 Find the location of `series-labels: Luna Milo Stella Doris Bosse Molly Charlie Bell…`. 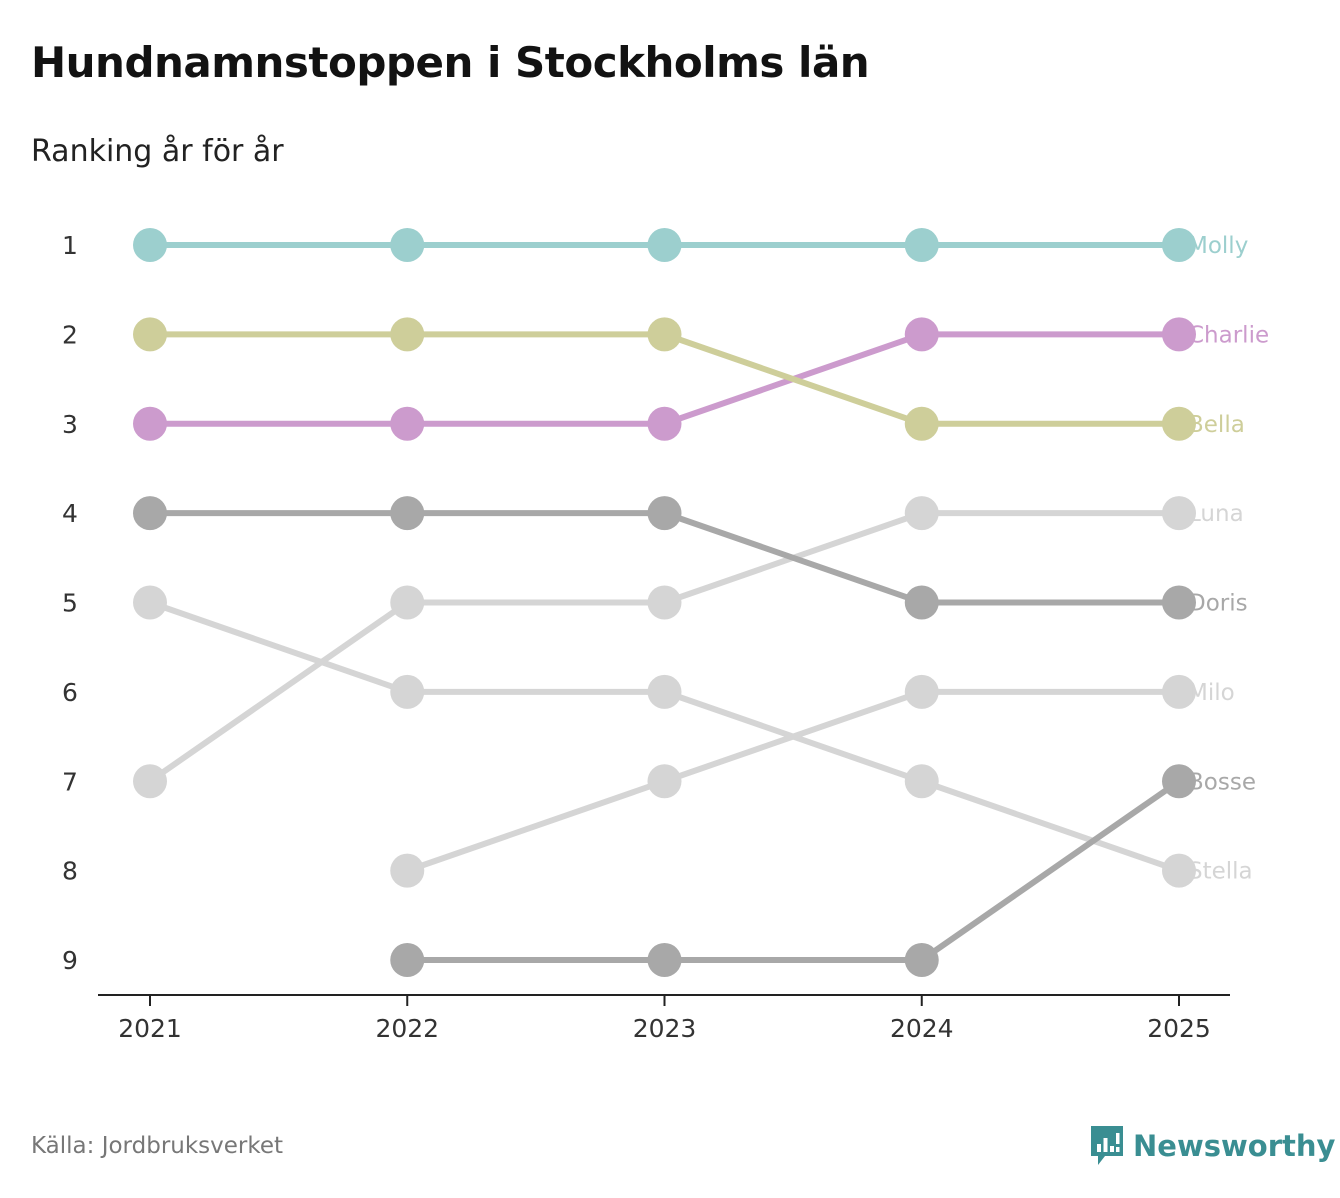

series-labels: Luna Milo Stella Doris Bosse Molly Charlie Bell… is located at coordinates (1228, 559).